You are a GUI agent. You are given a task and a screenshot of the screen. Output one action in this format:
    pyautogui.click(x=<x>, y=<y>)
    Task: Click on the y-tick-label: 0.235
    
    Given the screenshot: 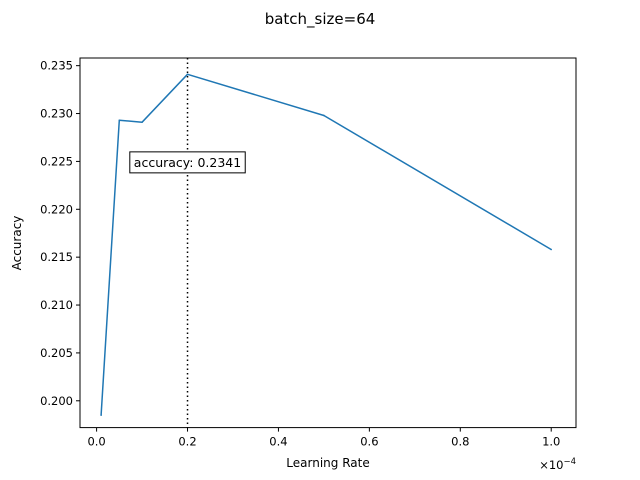 What is the action you would take?
    pyautogui.click(x=56, y=66)
    